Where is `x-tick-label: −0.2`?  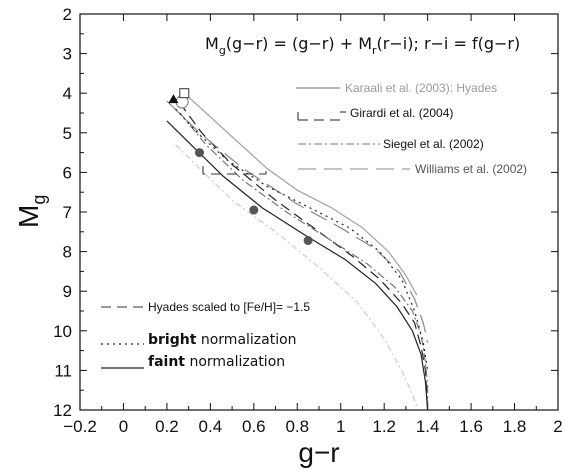
x-tick-label: −0.2 is located at coordinates (80, 426).